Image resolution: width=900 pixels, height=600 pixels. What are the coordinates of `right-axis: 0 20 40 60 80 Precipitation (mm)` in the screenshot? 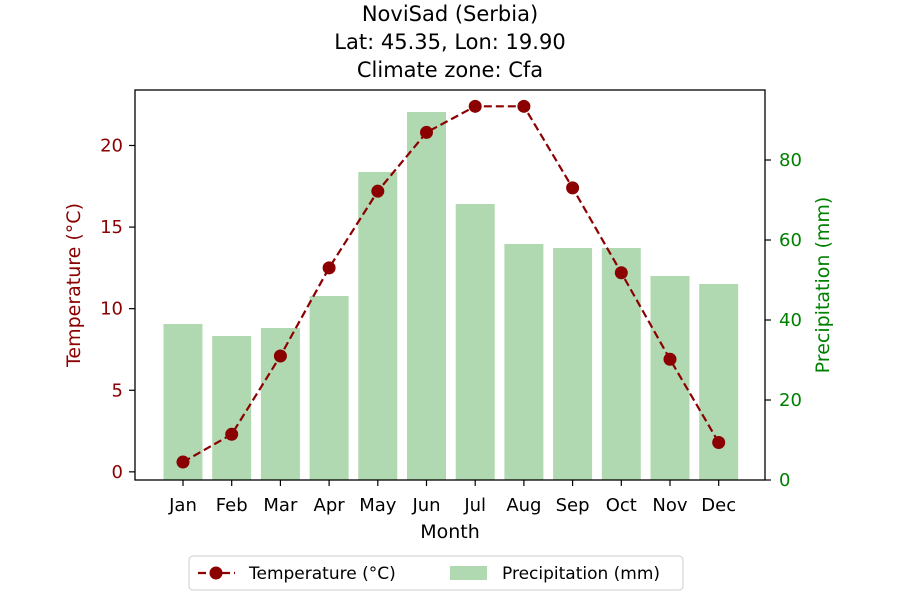 It's located at (799, 320).